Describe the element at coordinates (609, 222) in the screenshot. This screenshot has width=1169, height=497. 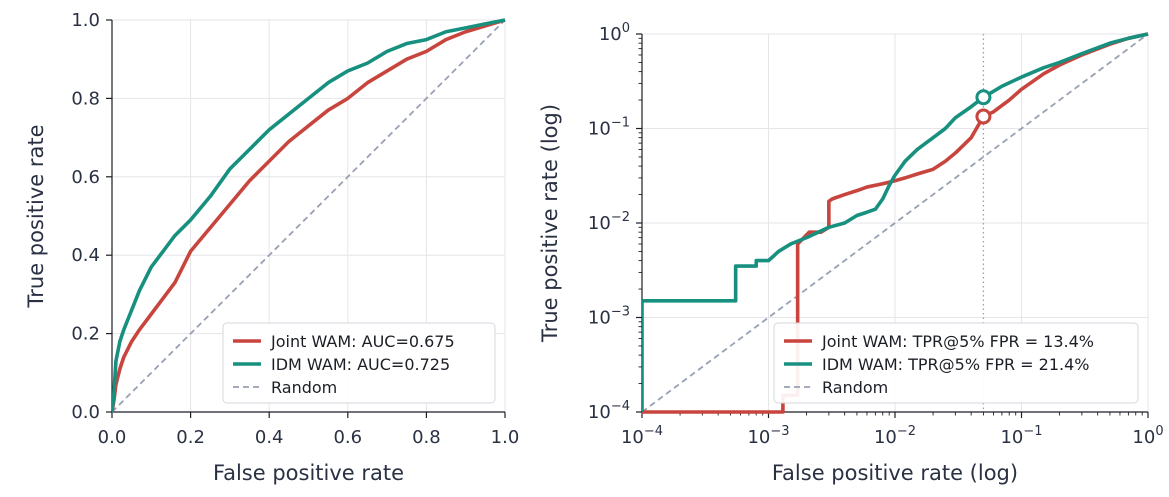
I see `y-tick-label: 10⁻²` at that location.